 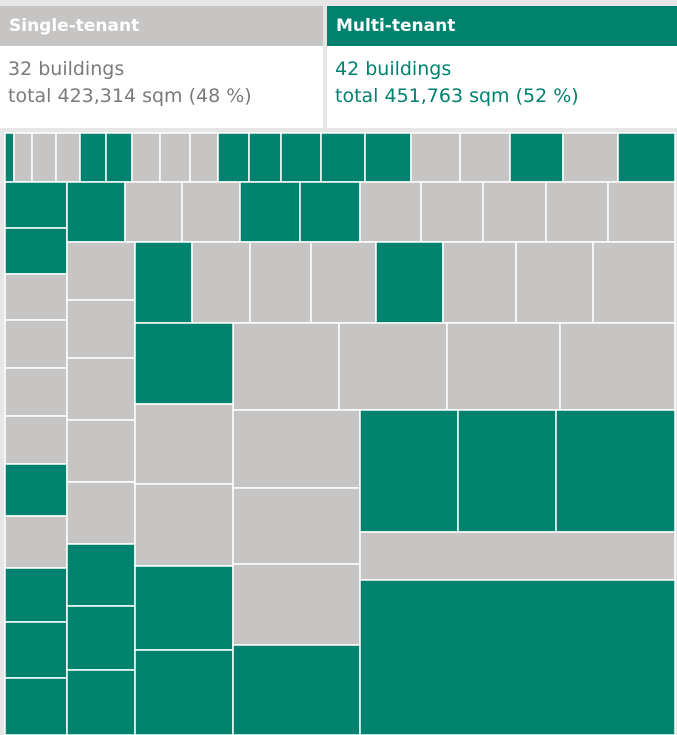 I want to click on group-header: Single-tenant, so click(x=161, y=26).